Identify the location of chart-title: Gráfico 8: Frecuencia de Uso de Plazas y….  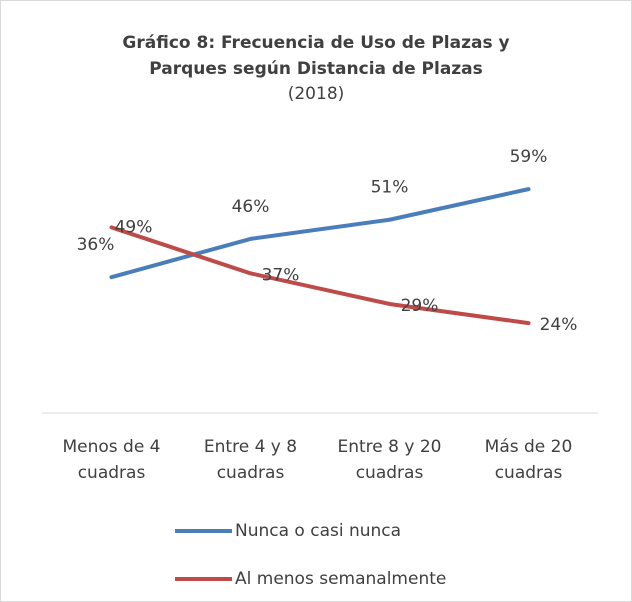
(316, 56).